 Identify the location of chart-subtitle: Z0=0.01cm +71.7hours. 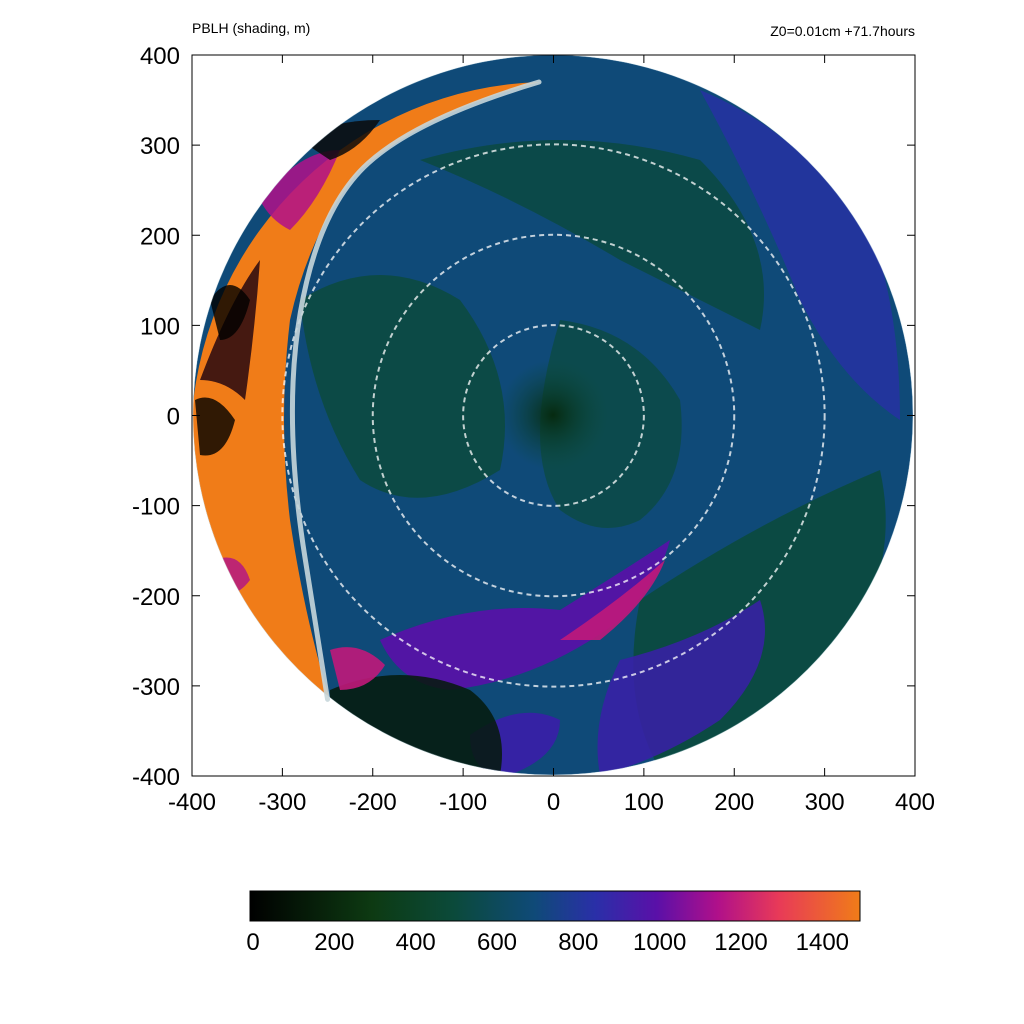
(842, 31).